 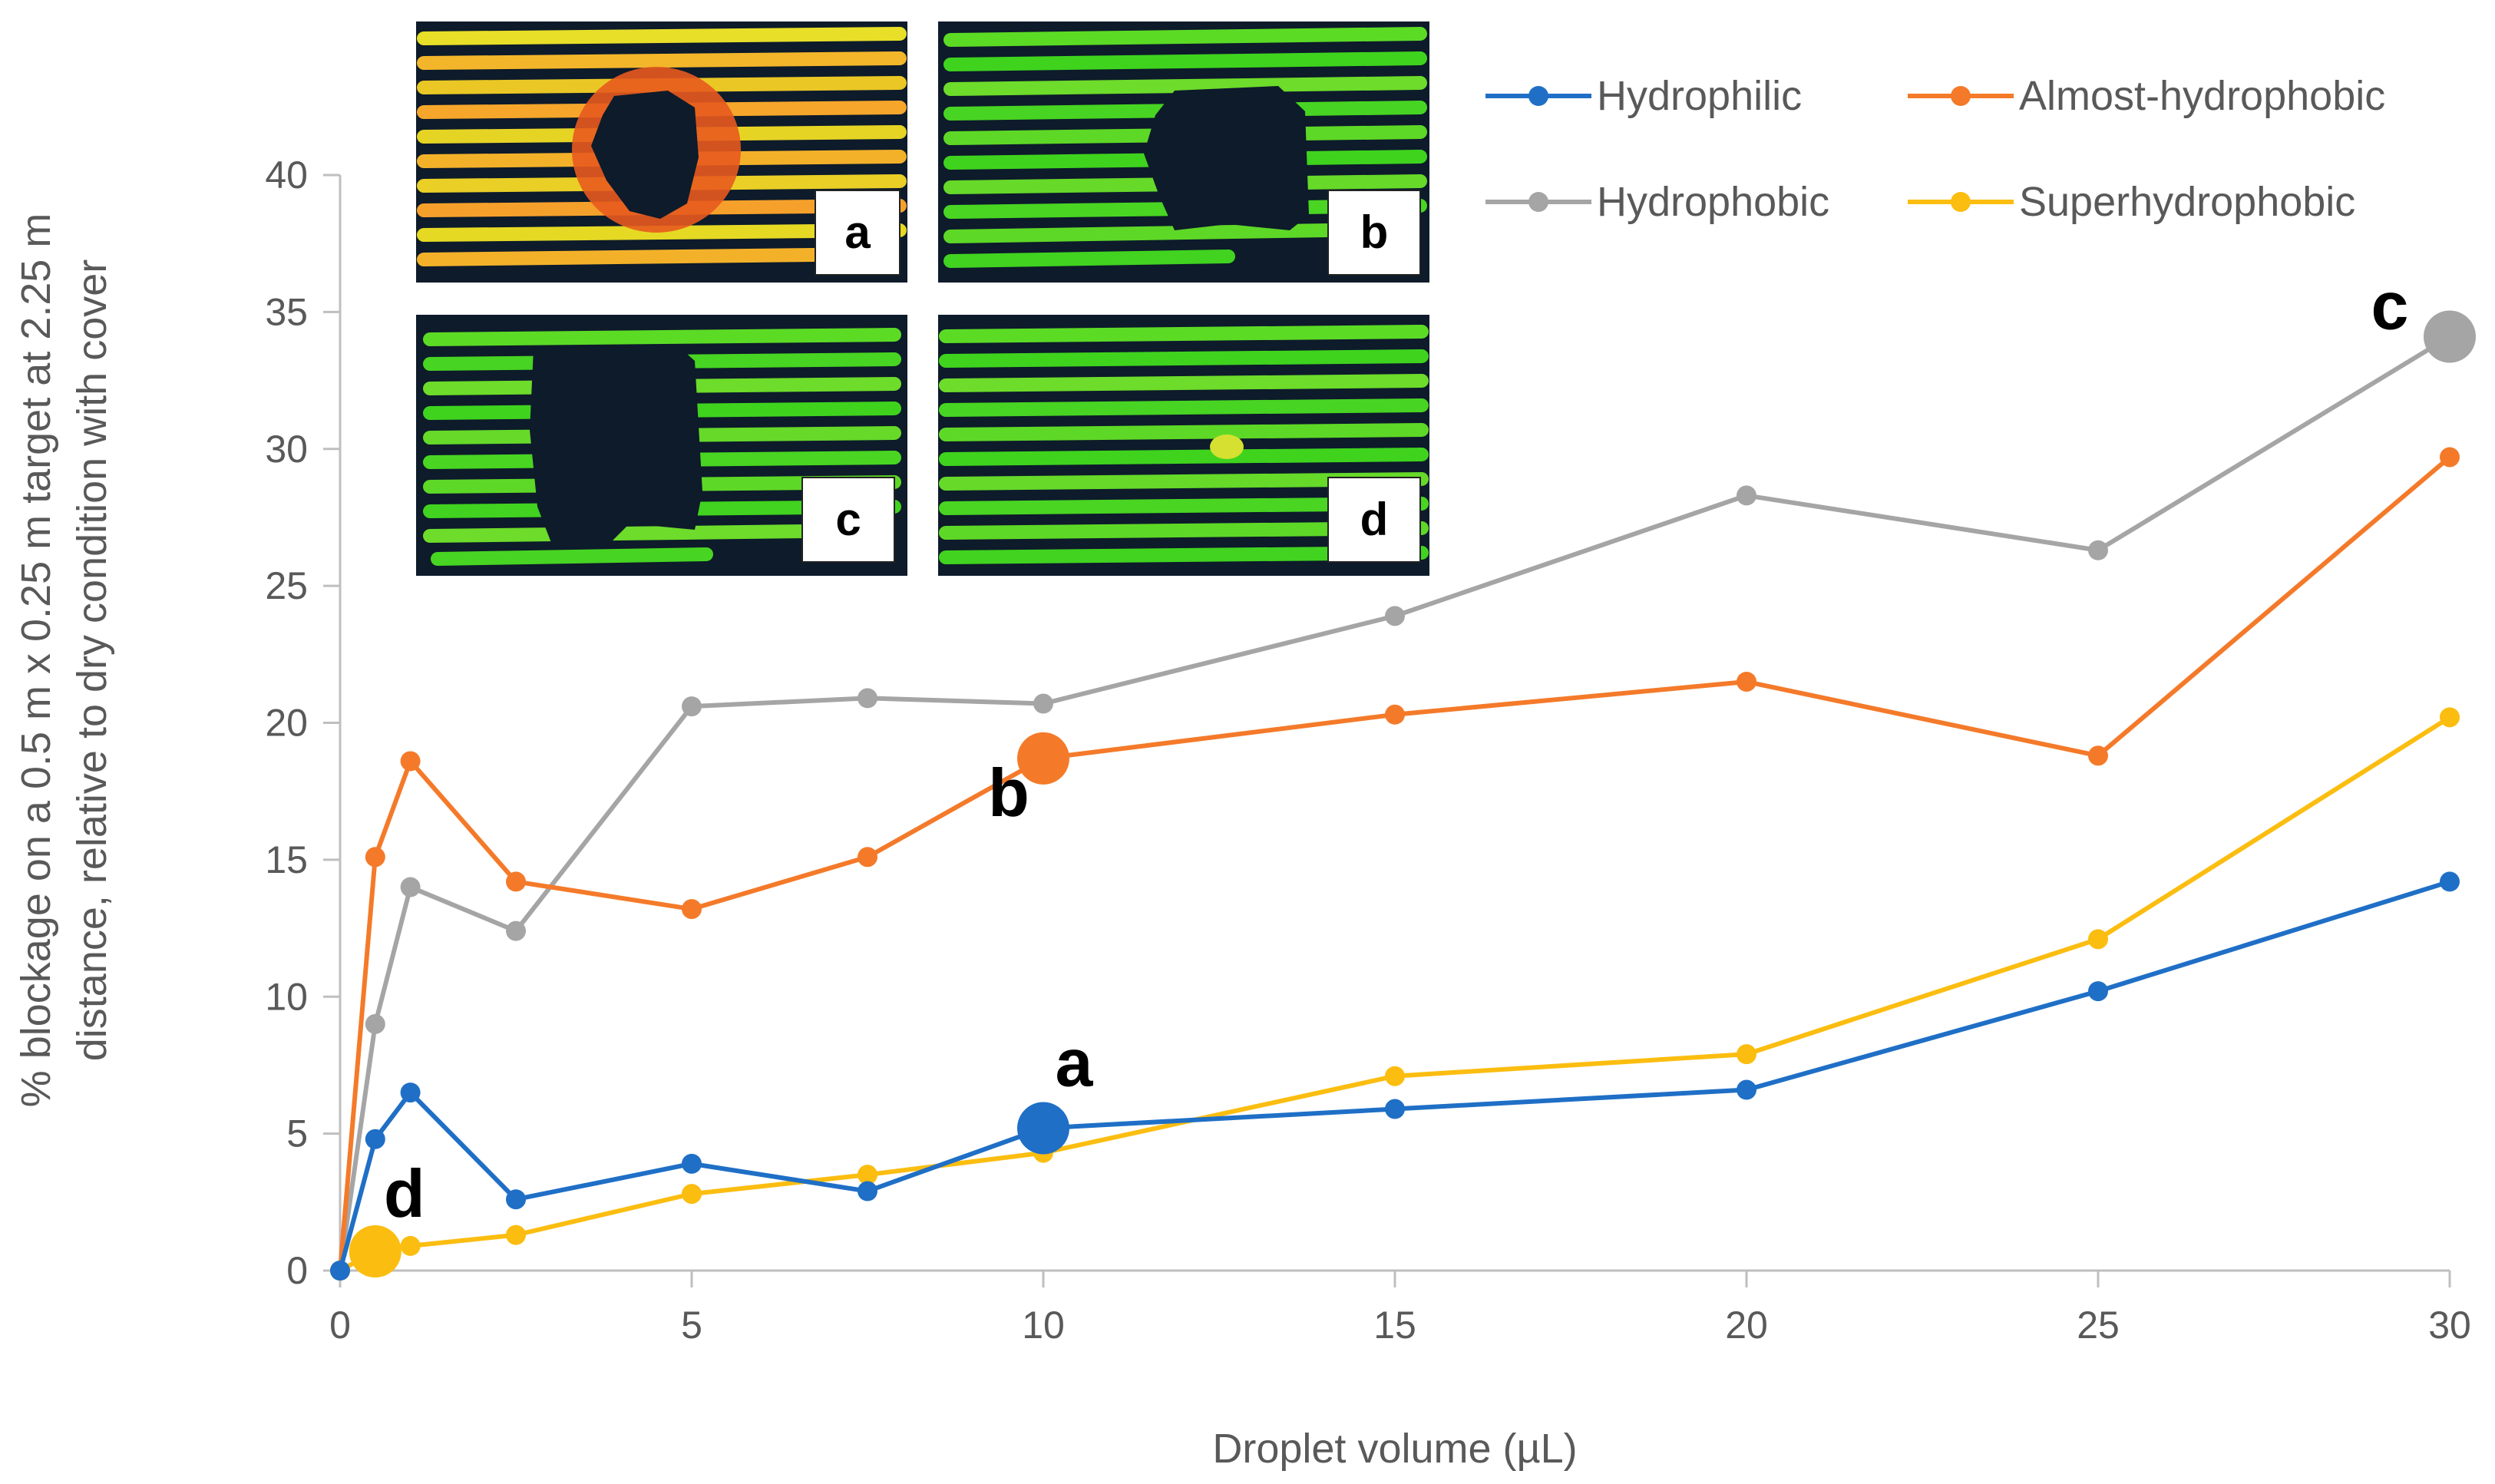 What do you see at coordinates (1538, 202) in the screenshot?
I see `legend-marker-hydrophobic` at bounding box center [1538, 202].